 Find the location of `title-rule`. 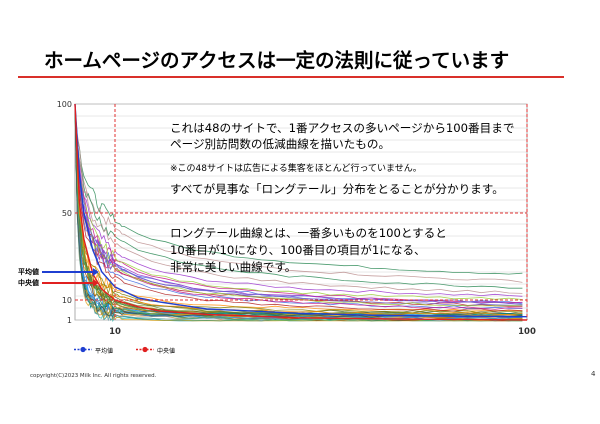

title-rule is located at coordinates (291, 77).